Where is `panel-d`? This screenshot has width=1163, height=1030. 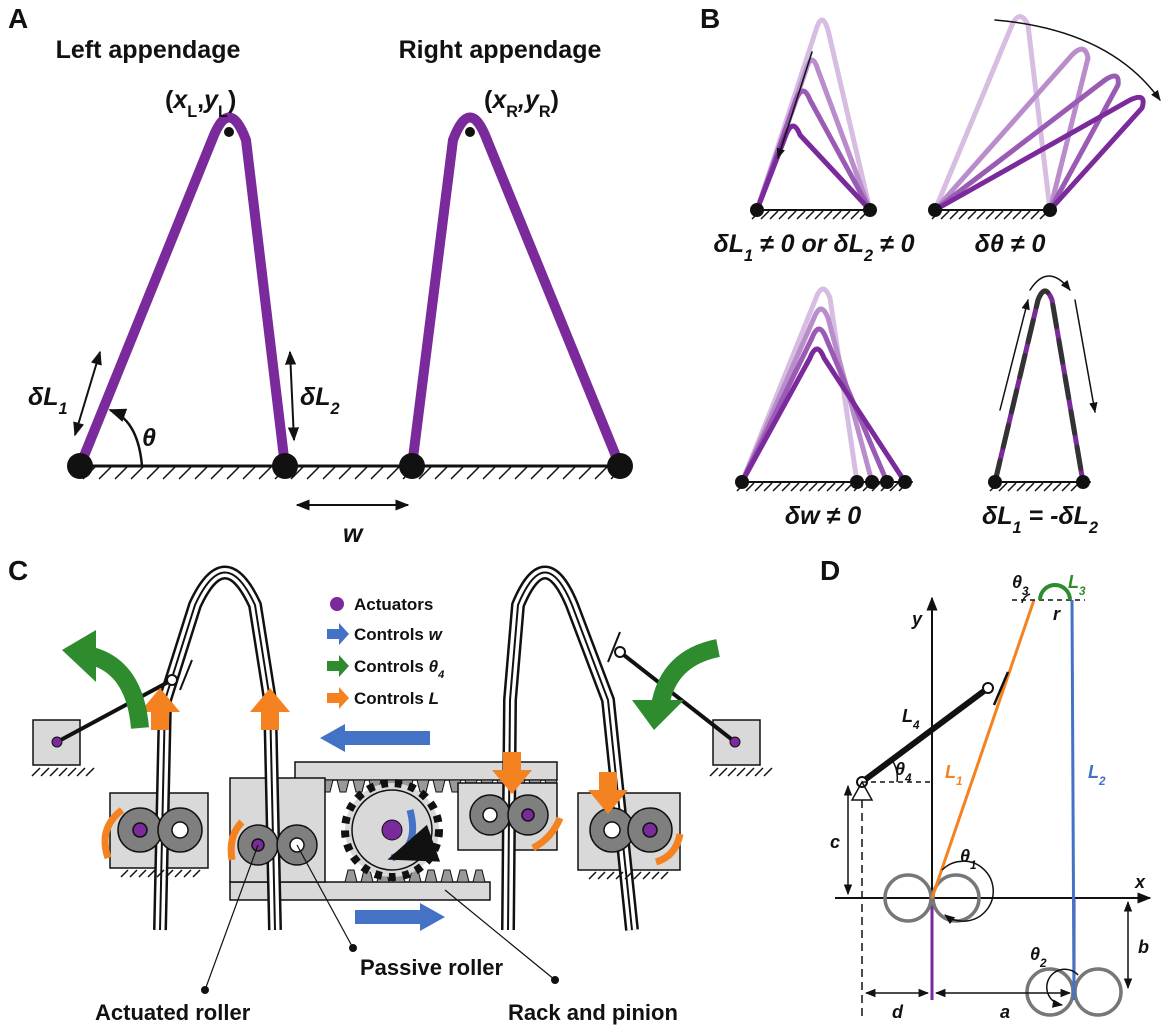
panel-d is located at coordinates (993, 801).